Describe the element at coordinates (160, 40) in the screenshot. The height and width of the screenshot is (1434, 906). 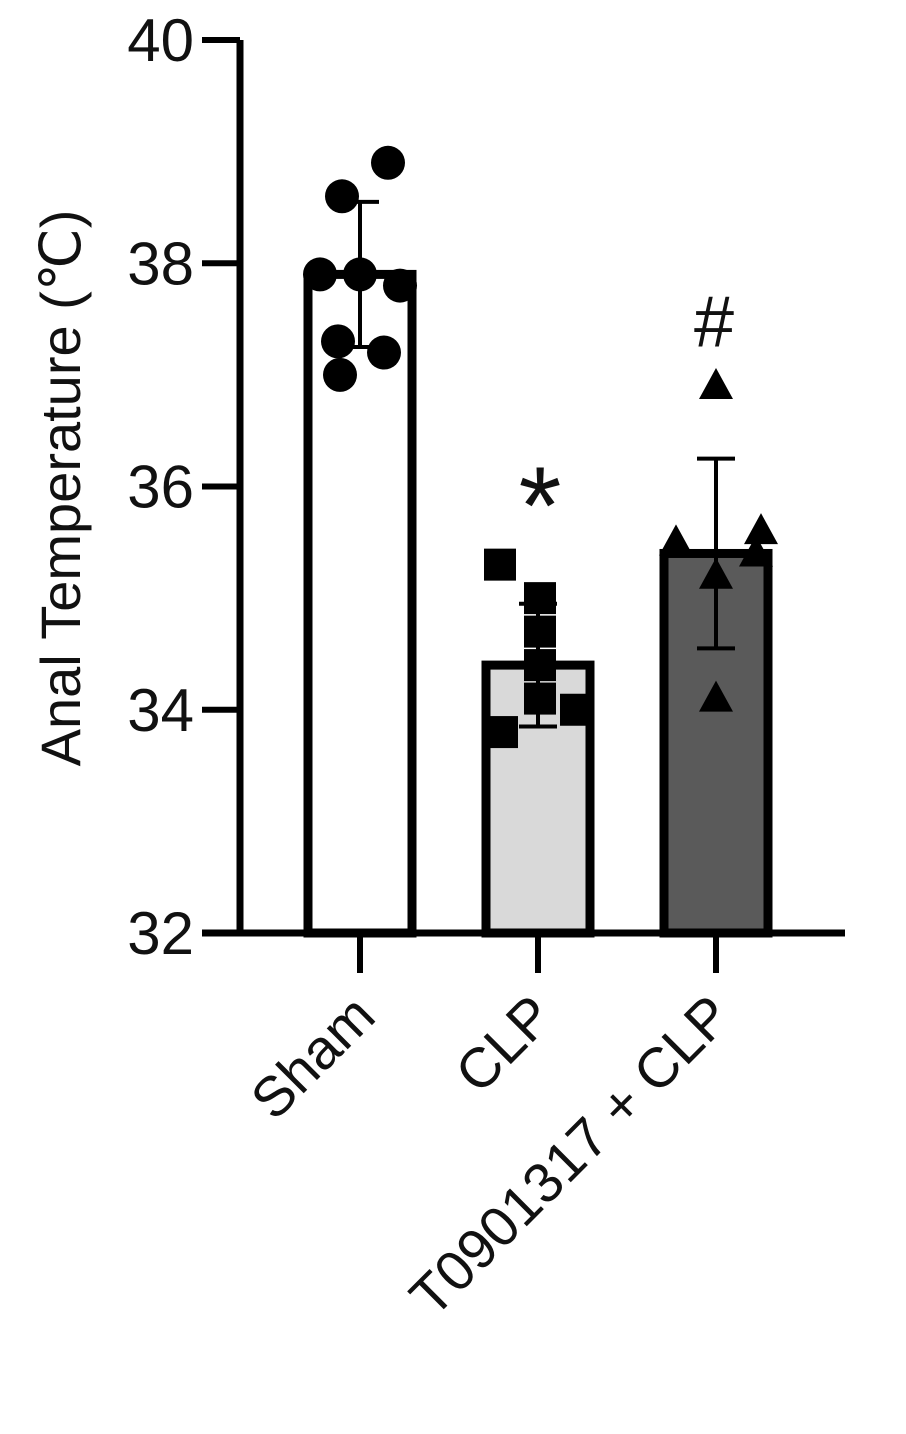
I see `y-tick-label-40: 40` at that location.